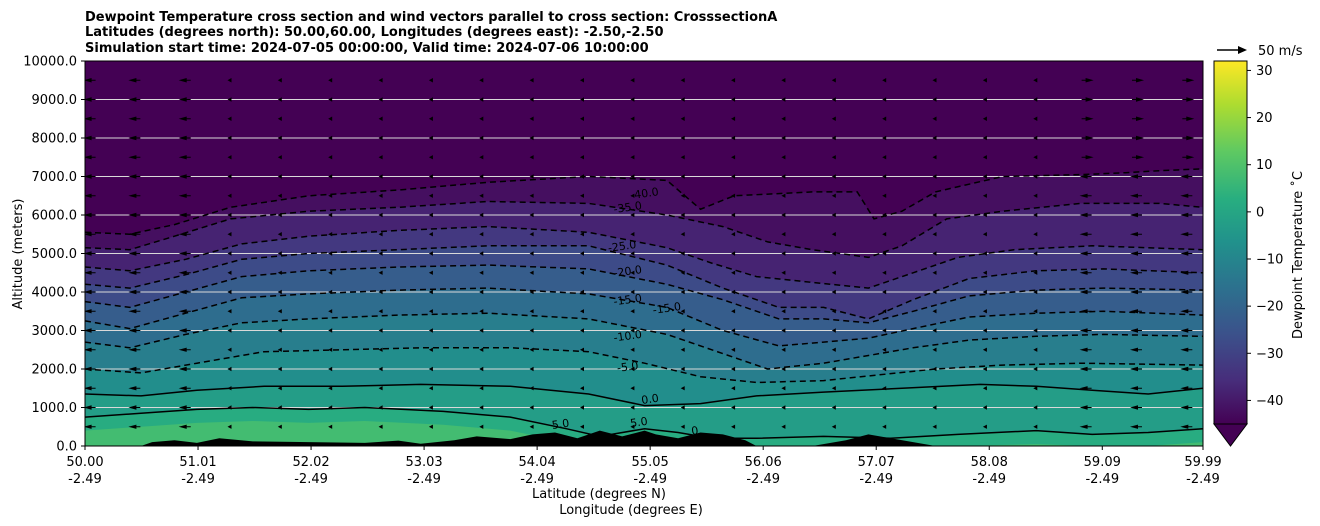 This screenshot has width=1320, height=526. What do you see at coordinates (1242, 50) in the screenshot?
I see `quiver-key-arrowhead` at bounding box center [1242, 50].